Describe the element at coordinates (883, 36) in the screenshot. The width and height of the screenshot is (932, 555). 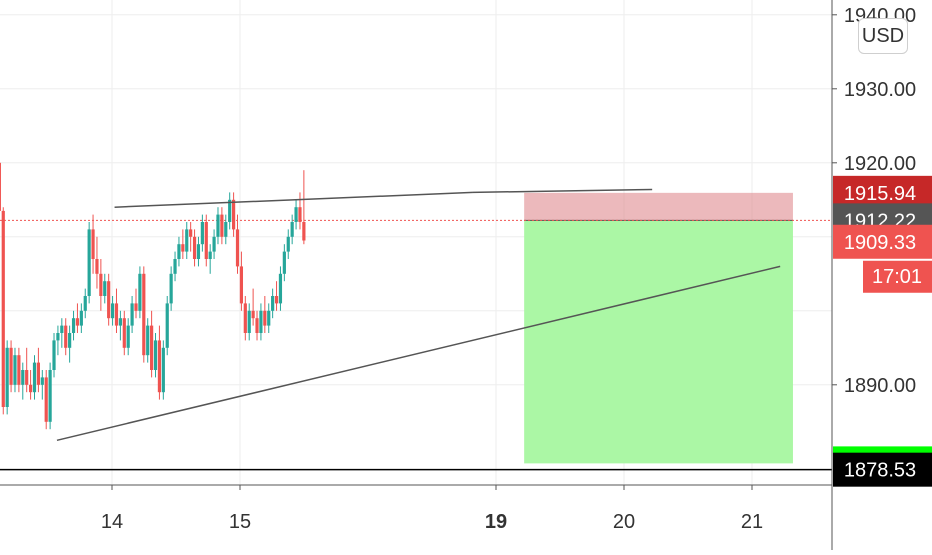
I see `currency-button: USD` at that location.